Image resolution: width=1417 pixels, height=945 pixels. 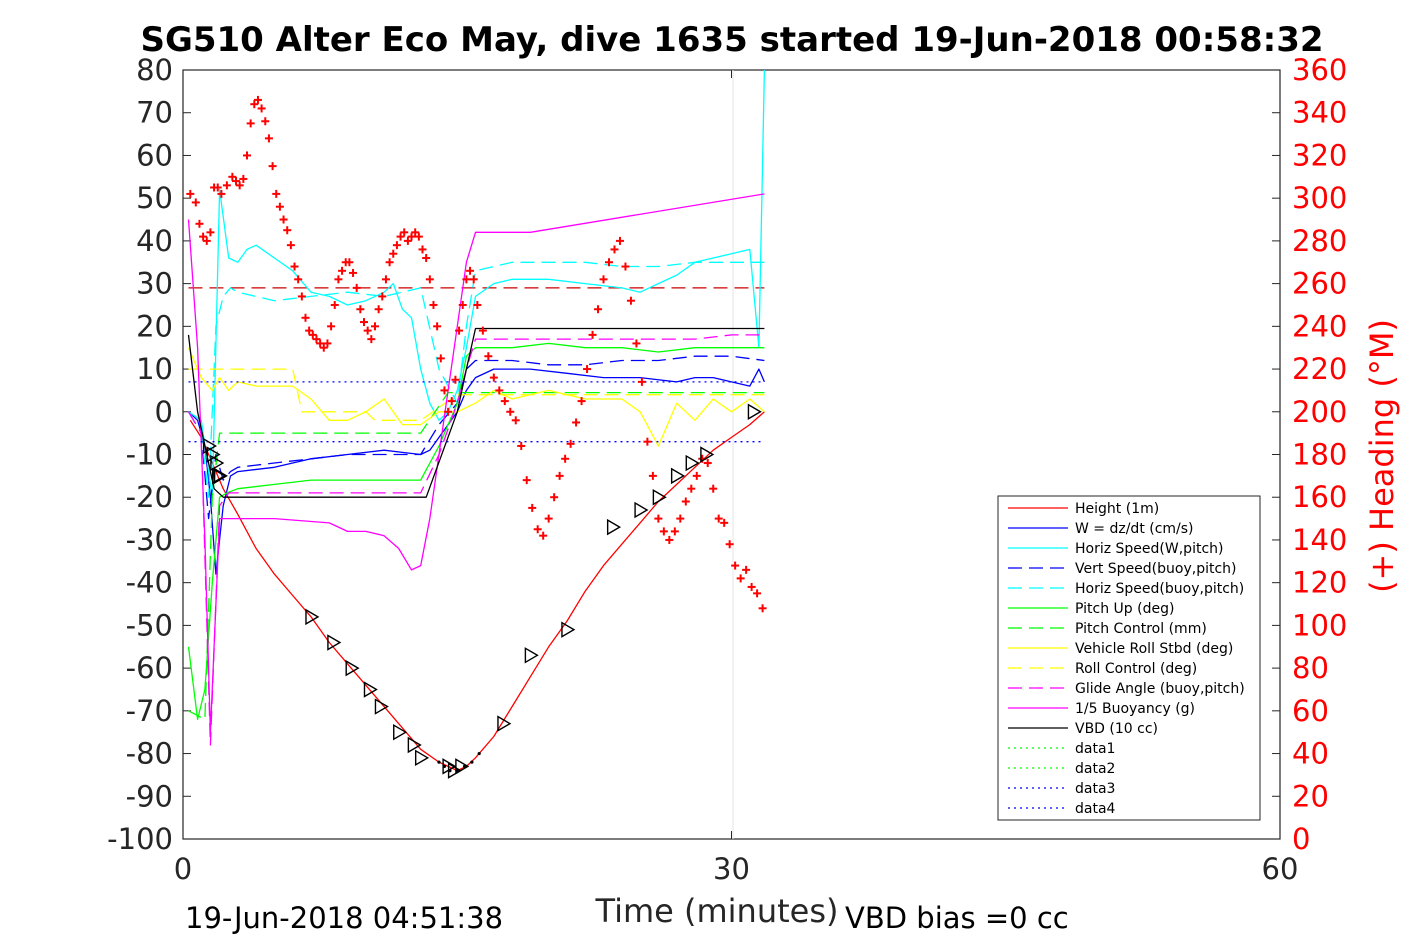 What do you see at coordinates (1319, 540) in the screenshot?
I see `right-tick-label: 140` at bounding box center [1319, 540].